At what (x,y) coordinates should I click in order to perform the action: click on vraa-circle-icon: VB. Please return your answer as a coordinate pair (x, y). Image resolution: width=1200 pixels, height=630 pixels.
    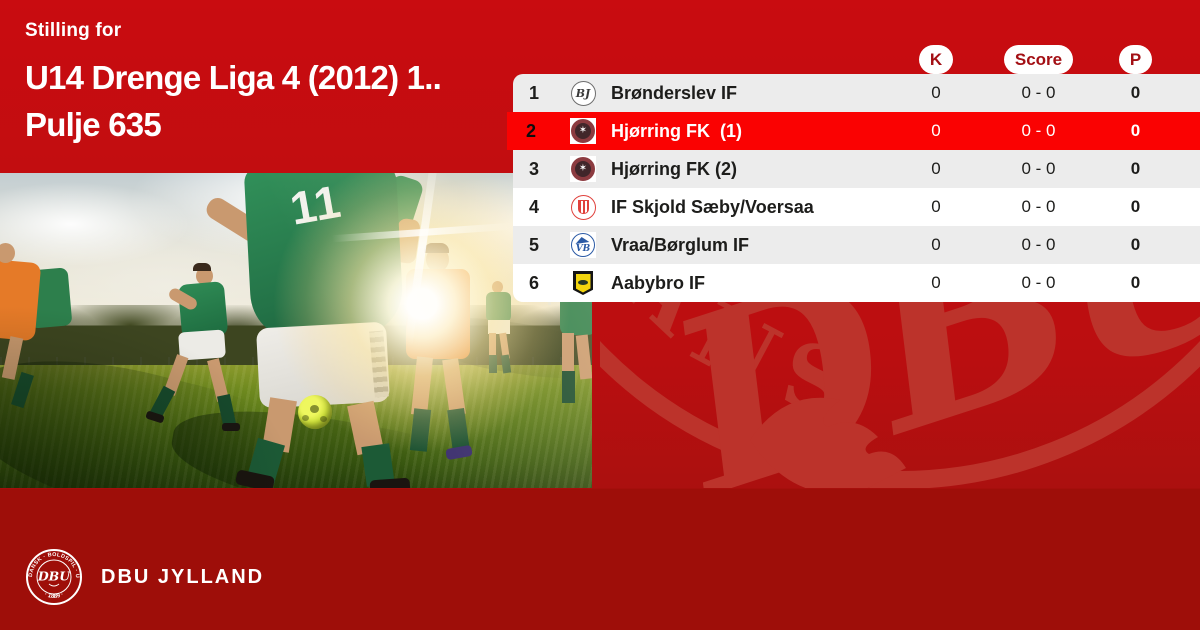
    Looking at the image, I should click on (583, 245).